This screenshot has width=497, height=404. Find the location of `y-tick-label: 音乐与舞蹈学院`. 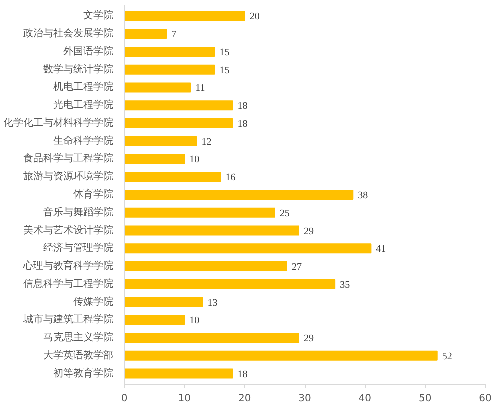

y-tick-label: 音乐与舞蹈学院 is located at coordinates (79, 212).